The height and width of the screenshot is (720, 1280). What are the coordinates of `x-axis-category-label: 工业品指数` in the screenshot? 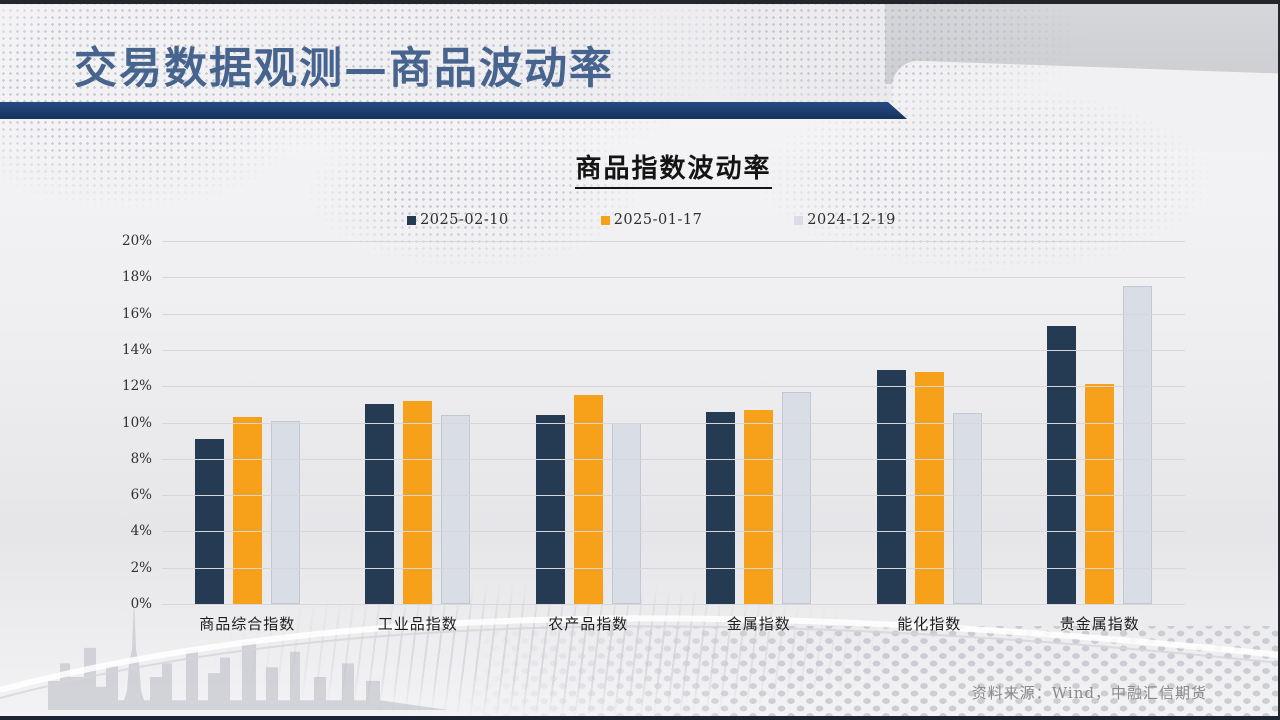 It's located at (417, 624).